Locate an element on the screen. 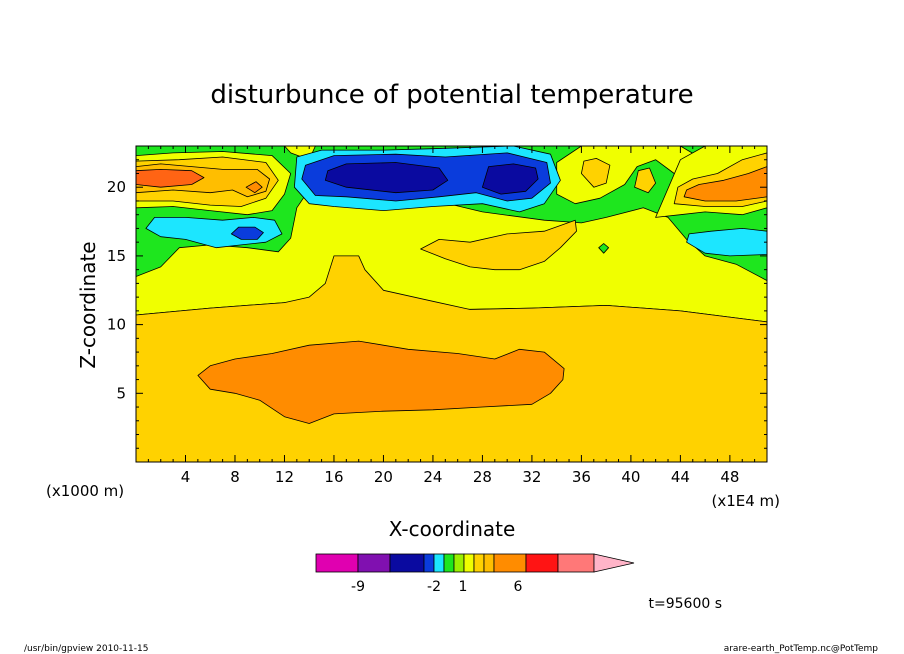 The height and width of the screenshot is (654, 904). y-tick-label: 15 is located at coordinates (116, 256).